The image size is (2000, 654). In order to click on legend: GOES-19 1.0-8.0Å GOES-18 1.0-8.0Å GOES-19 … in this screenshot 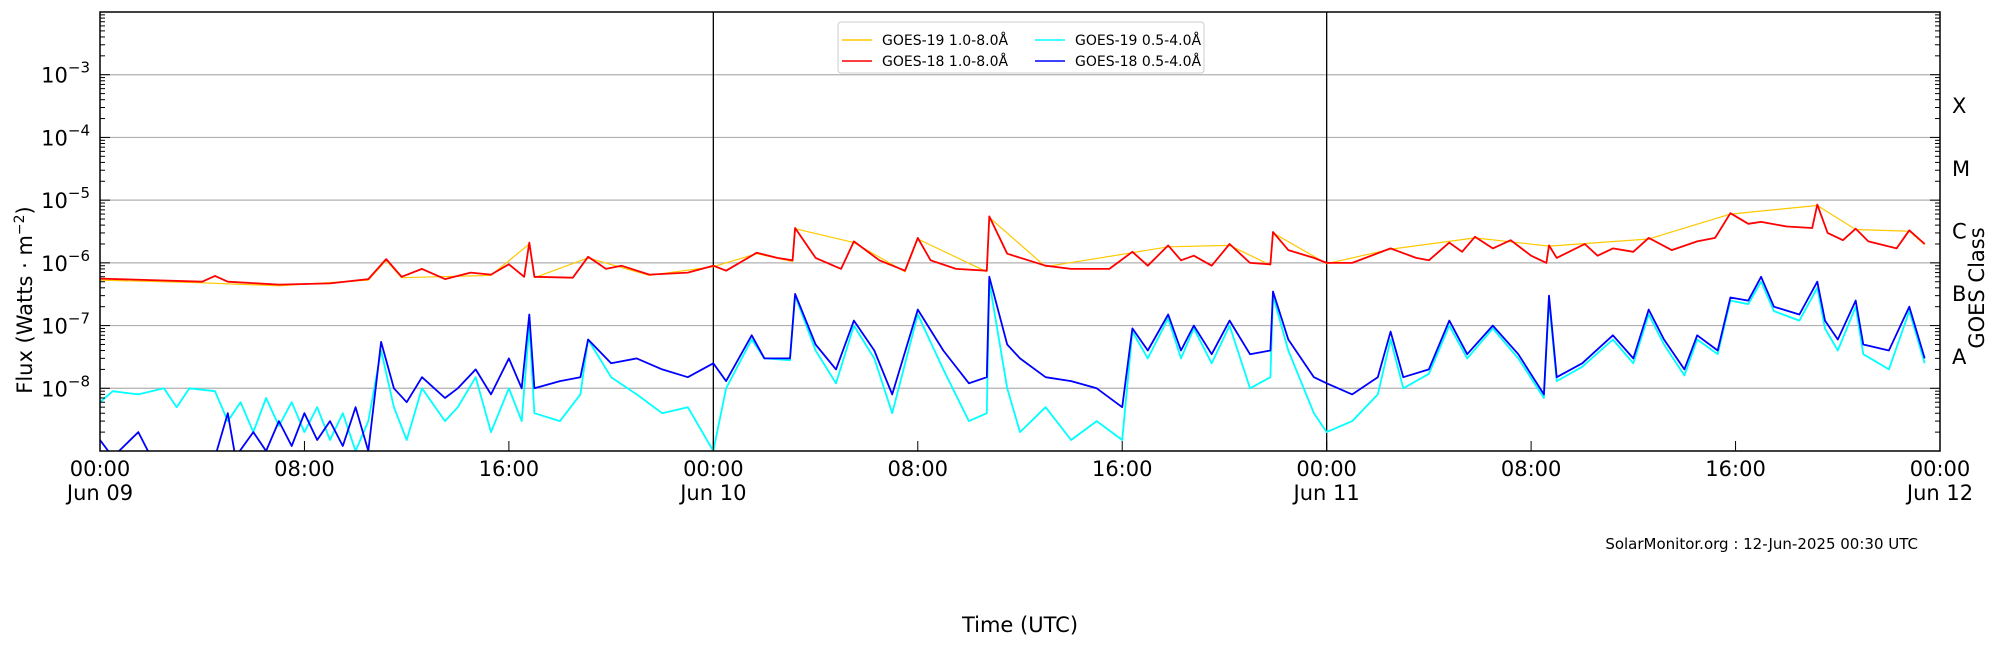, I will do `click(1021, 47)`.